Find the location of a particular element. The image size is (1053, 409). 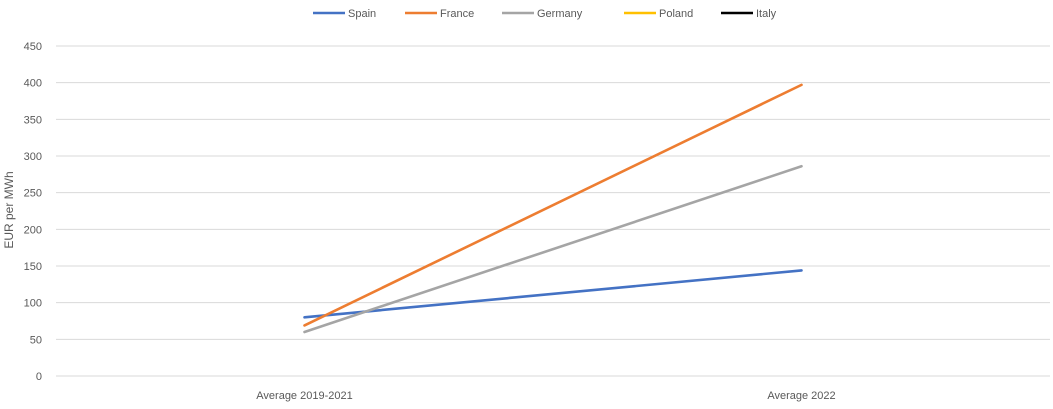

y-tick-label: 50 is located at coordinates (36, 340).